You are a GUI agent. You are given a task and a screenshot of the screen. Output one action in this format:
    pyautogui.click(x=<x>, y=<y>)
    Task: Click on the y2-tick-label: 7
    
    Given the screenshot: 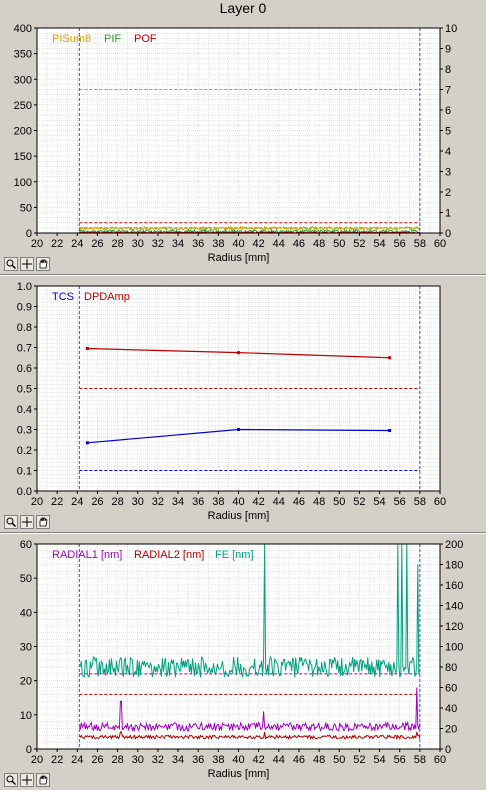 What is the action you would take?
    pyautogui.click(x=448, y=91)
    